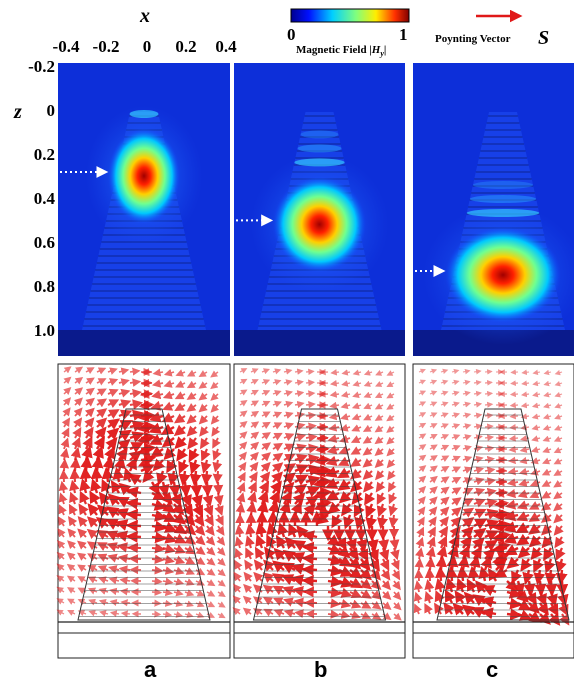  I want to click on z-tick-label: 0.2, so click(44, 154).